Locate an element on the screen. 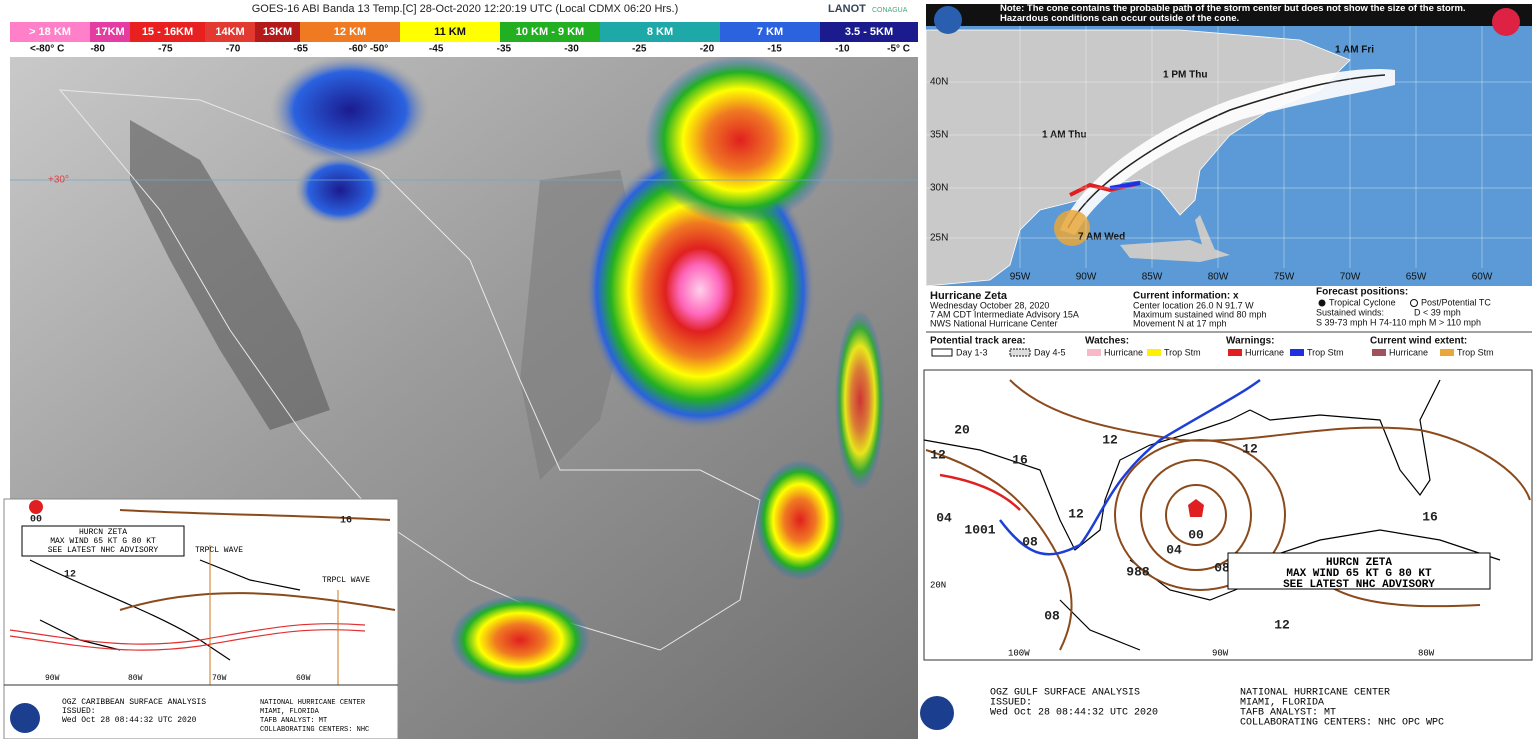 The width and height of the screenshot is (1536, 739). current-title: Current information: x is located at coordinates (1186, 296).